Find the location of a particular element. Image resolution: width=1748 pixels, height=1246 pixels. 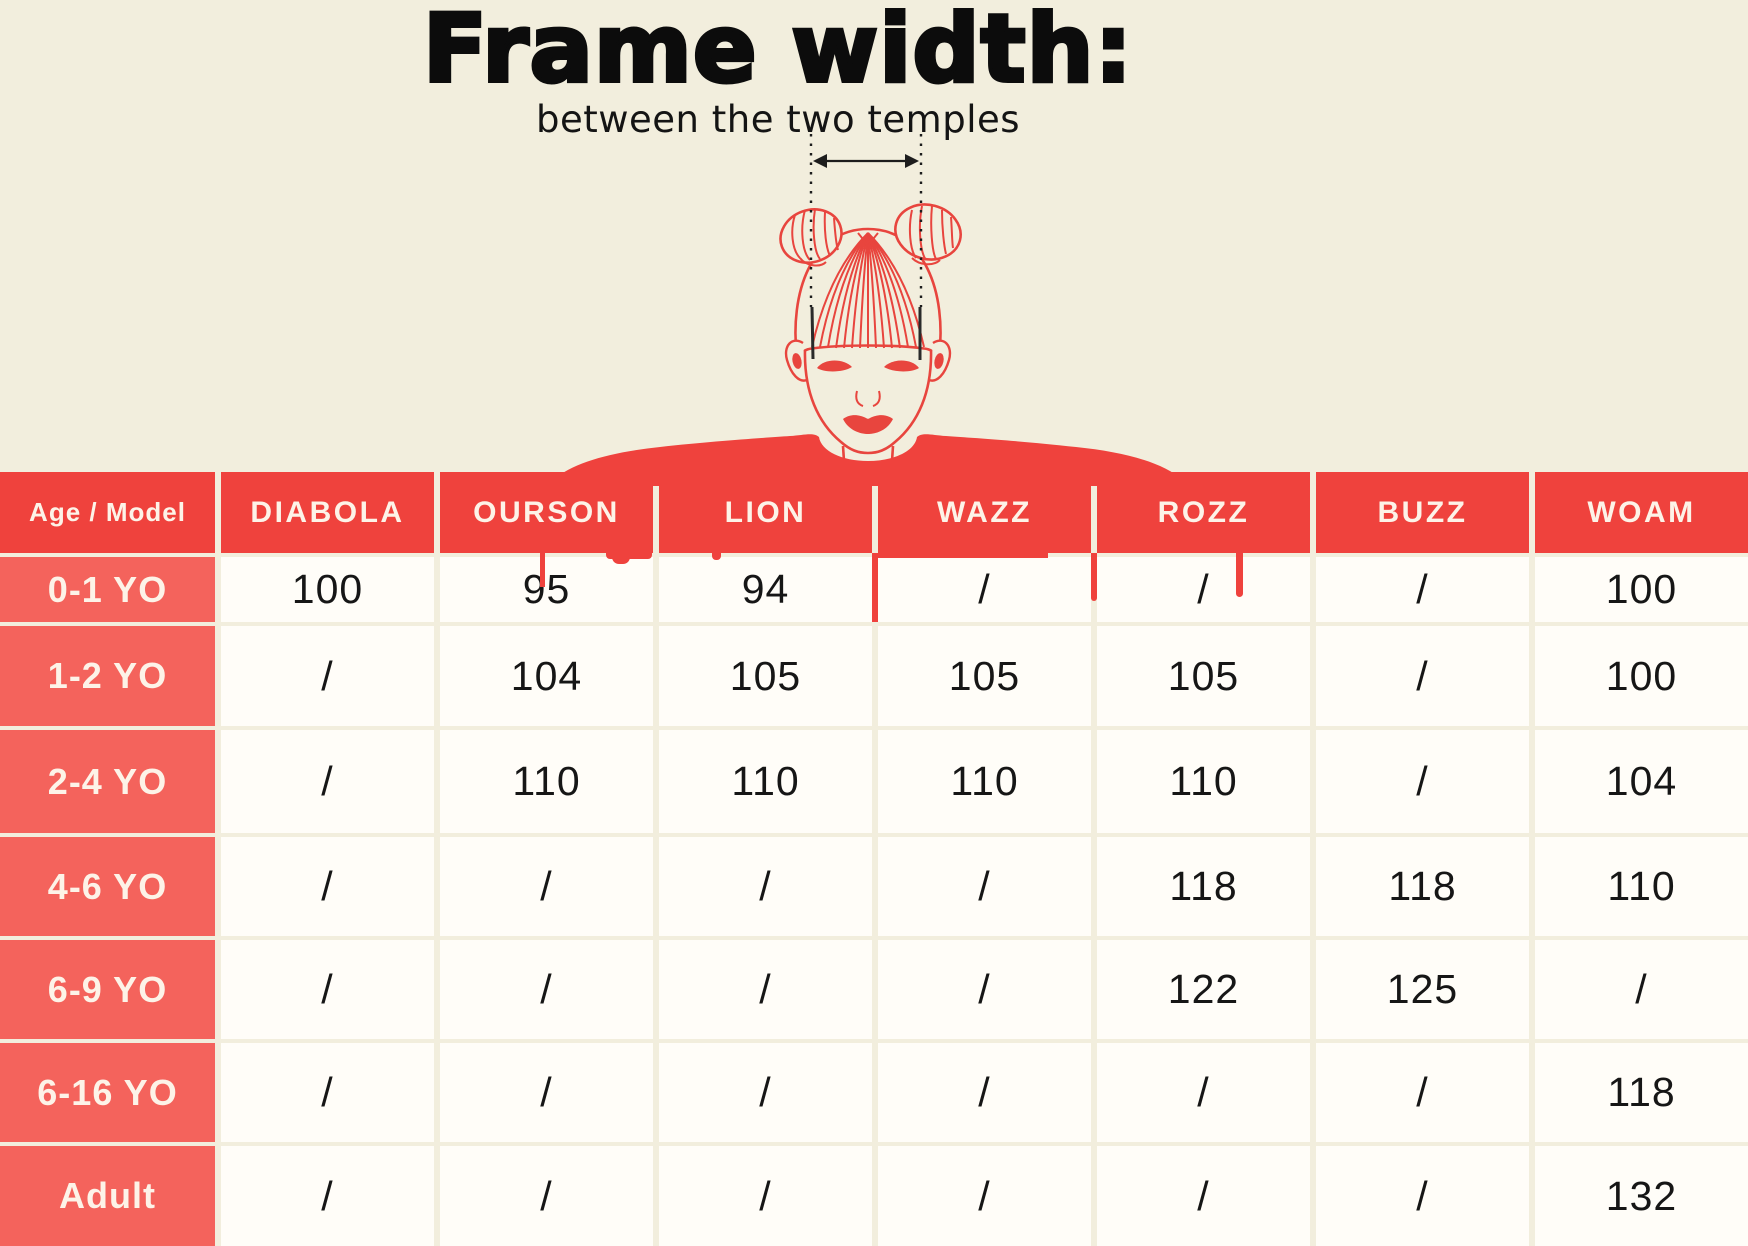

eyes is located at coordinates (868, 366).